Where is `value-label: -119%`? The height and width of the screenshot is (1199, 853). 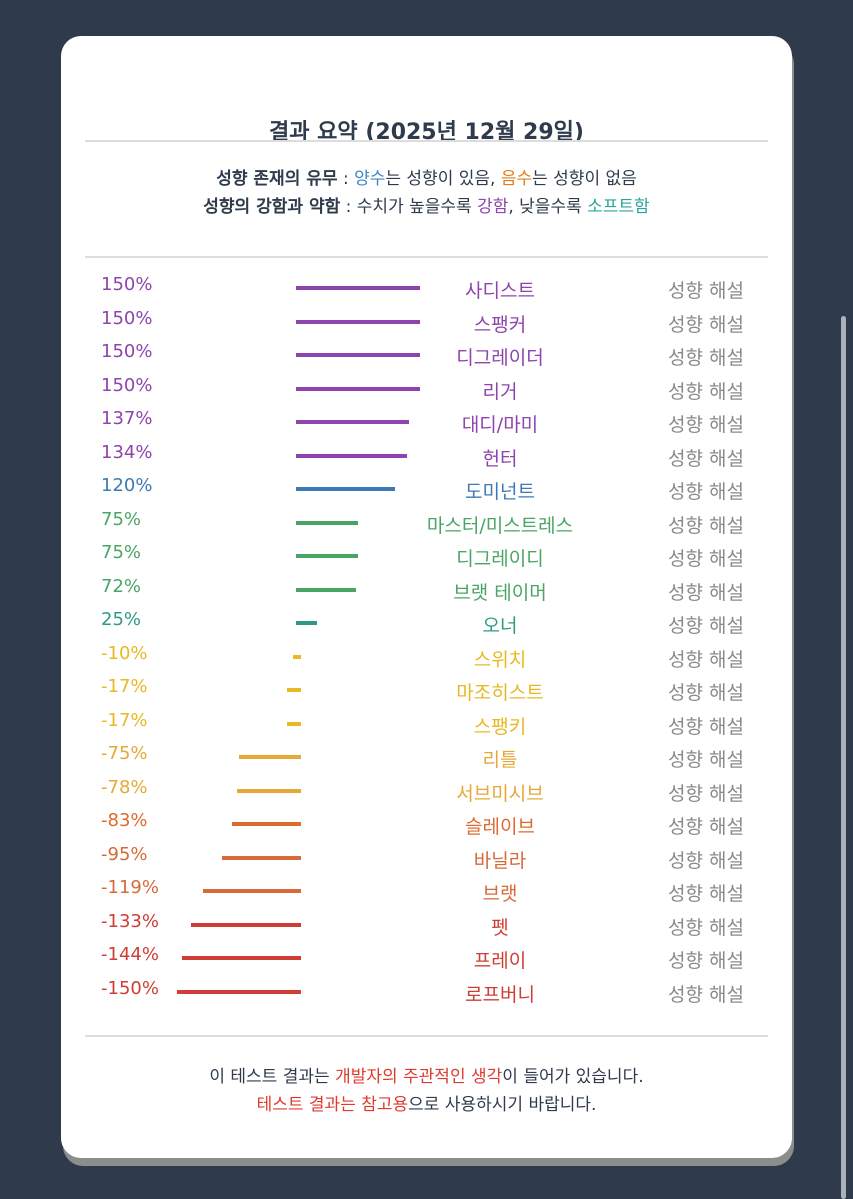 value-label: -119% is located at coordinates (130, 887).